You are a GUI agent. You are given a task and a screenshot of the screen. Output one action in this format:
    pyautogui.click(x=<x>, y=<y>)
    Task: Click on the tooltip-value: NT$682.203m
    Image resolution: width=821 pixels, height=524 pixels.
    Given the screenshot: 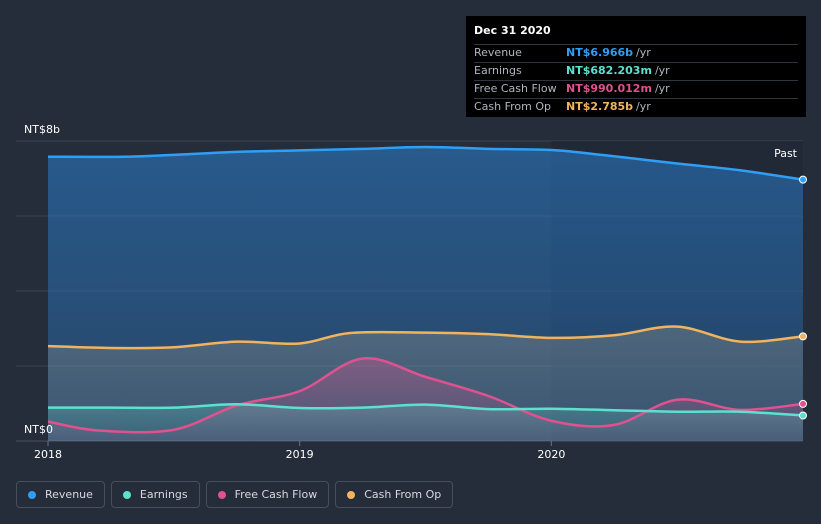 What is the action you would take?
    pyautogui.click(x=609, y=70)
    